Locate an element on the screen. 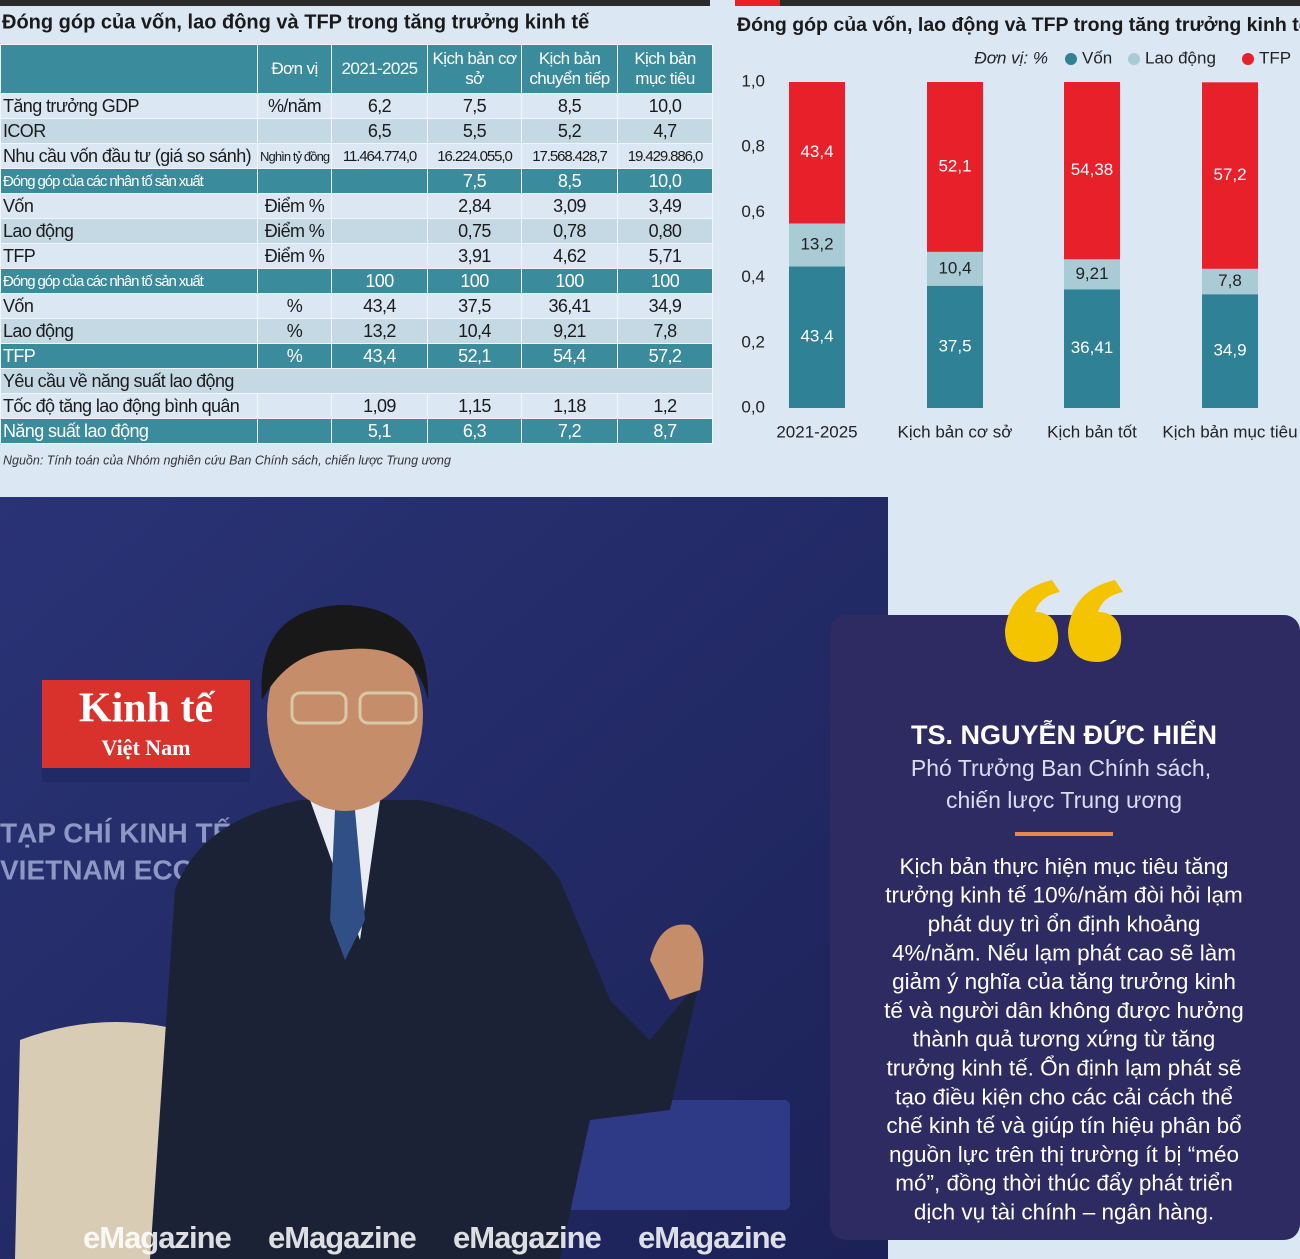 The height and width of the screenshot is (1259, 1300). glasses is located at coordinates (319, 708).